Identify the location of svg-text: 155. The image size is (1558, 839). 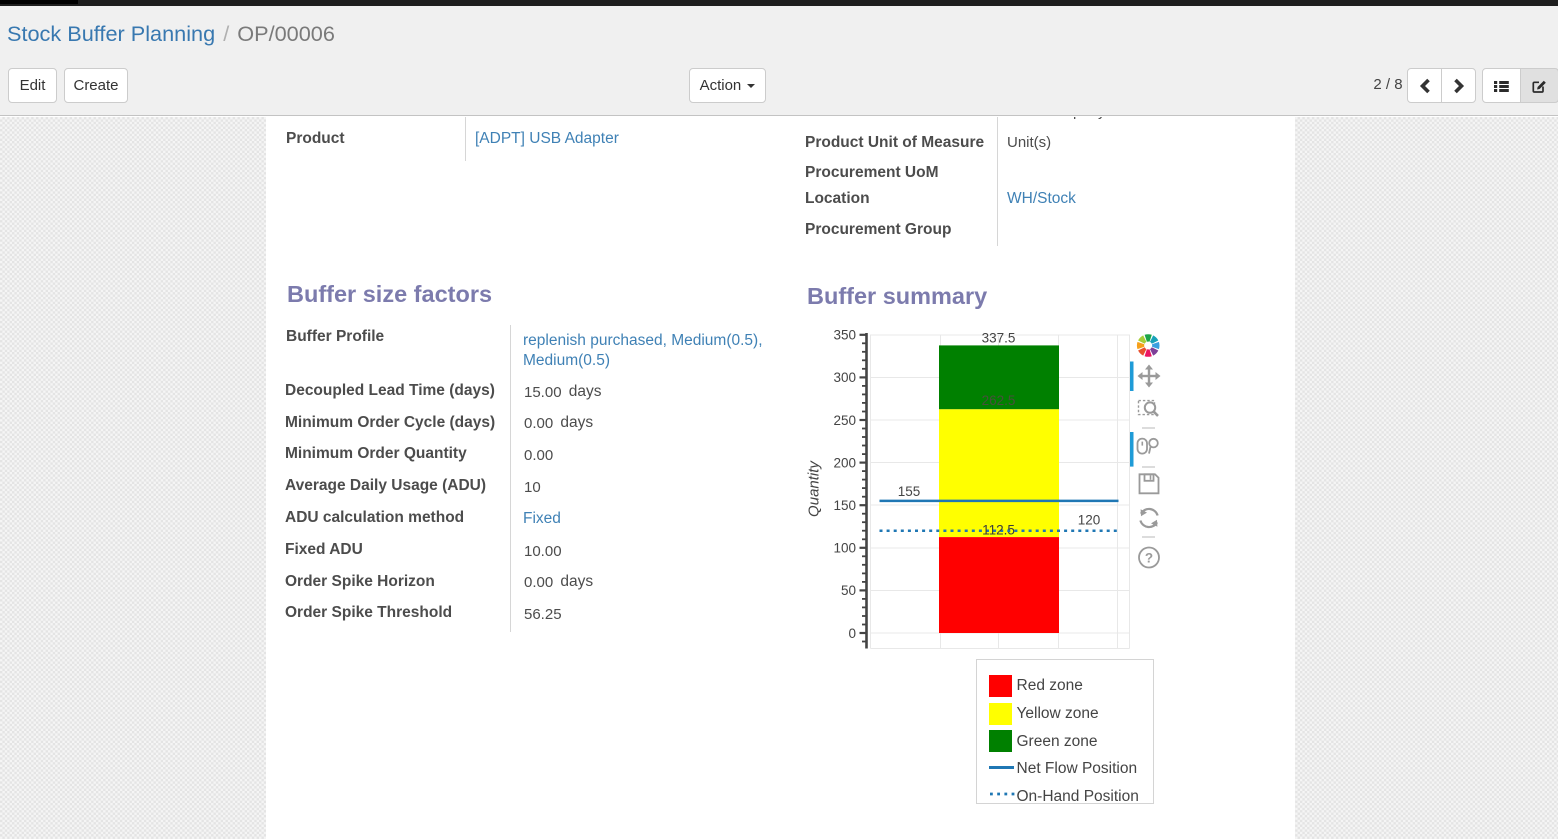
(909, 491).